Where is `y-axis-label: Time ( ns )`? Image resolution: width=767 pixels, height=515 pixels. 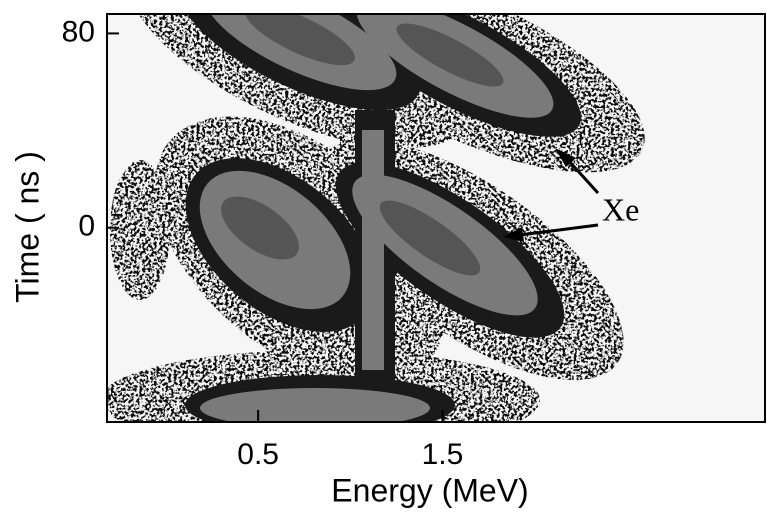
y-axis-label: Time ( ns ) is located at coordinates (27, 227).